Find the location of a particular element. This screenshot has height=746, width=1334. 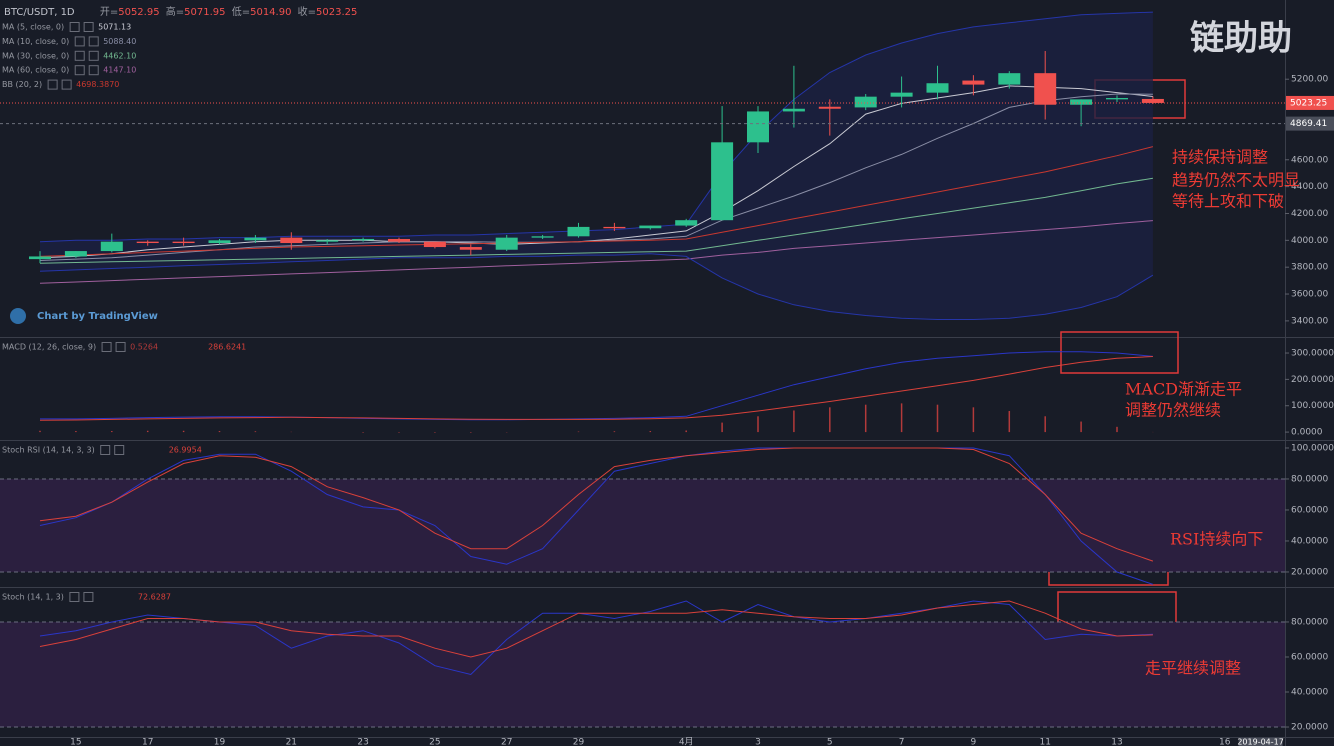

y-tick-label: 20.0000 is located at coordinates (1309, 728).